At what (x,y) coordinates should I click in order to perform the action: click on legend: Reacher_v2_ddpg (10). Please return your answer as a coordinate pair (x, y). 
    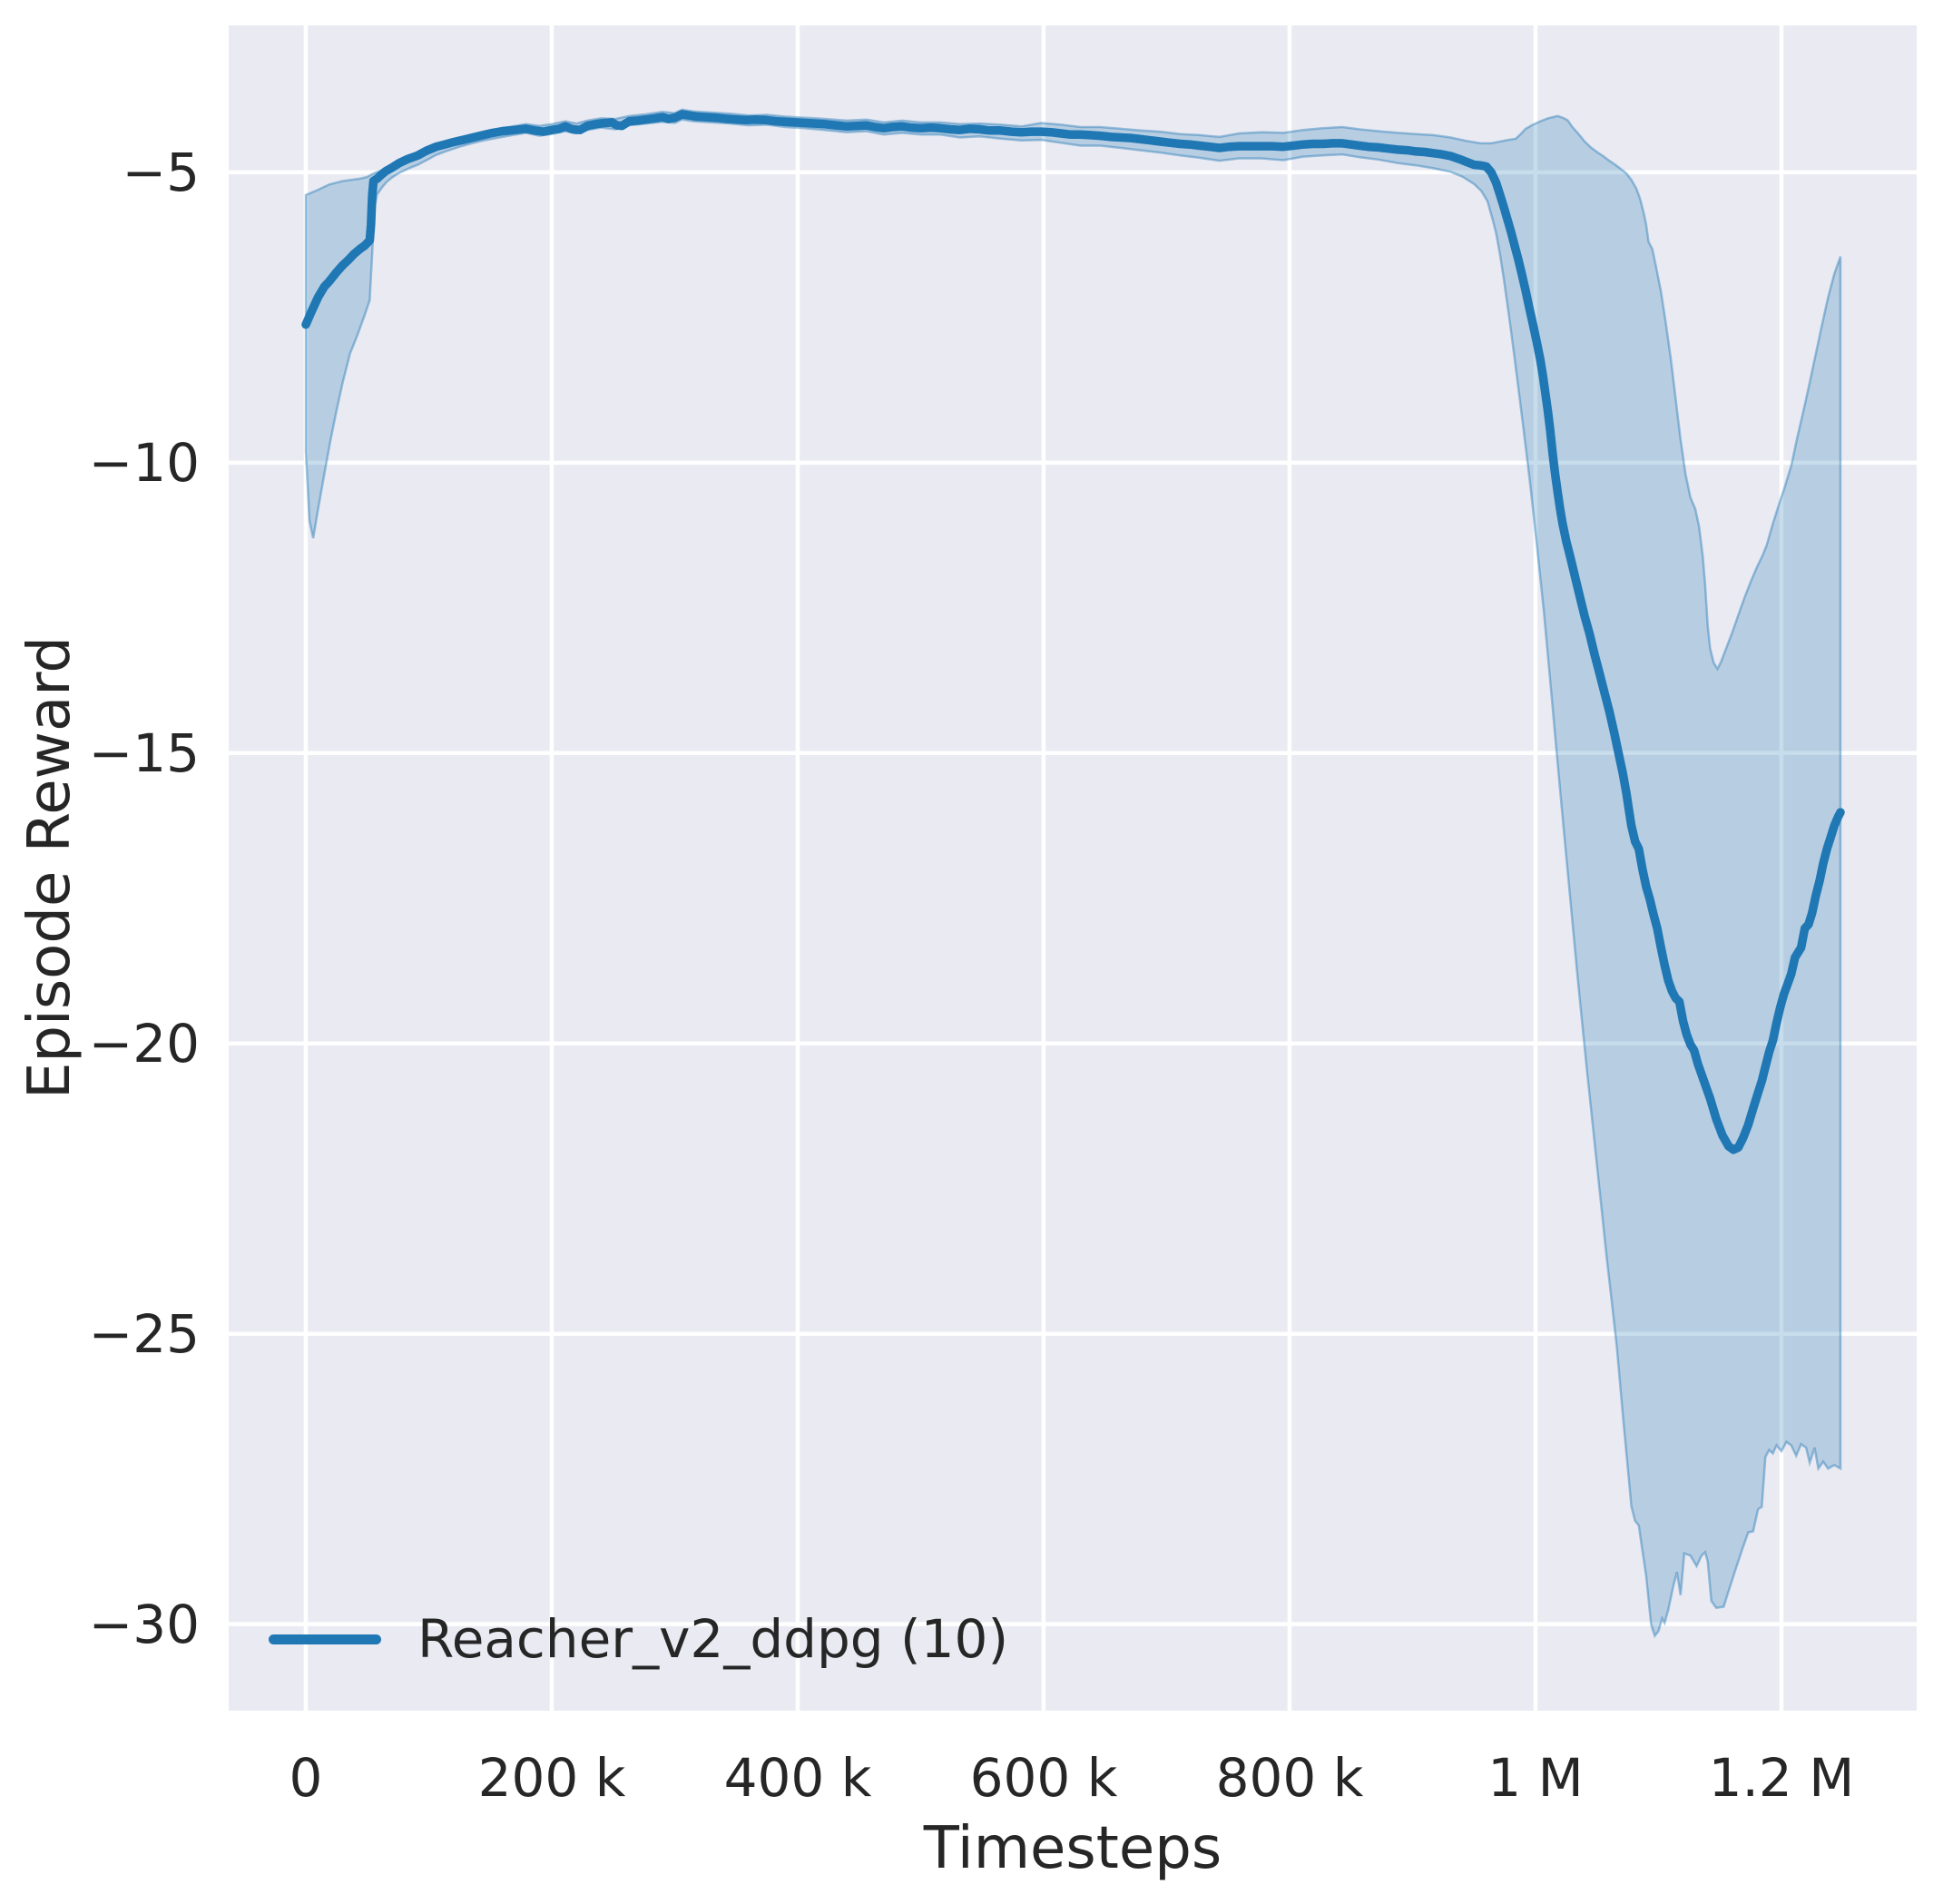
    Looking at the image, I should click on (638, 1639).